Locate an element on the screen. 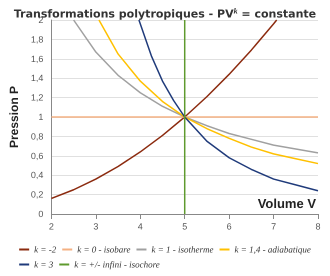 This screenshot has width=330, height=276. x-tick-label: 6 is located at coordinates (229, 227).